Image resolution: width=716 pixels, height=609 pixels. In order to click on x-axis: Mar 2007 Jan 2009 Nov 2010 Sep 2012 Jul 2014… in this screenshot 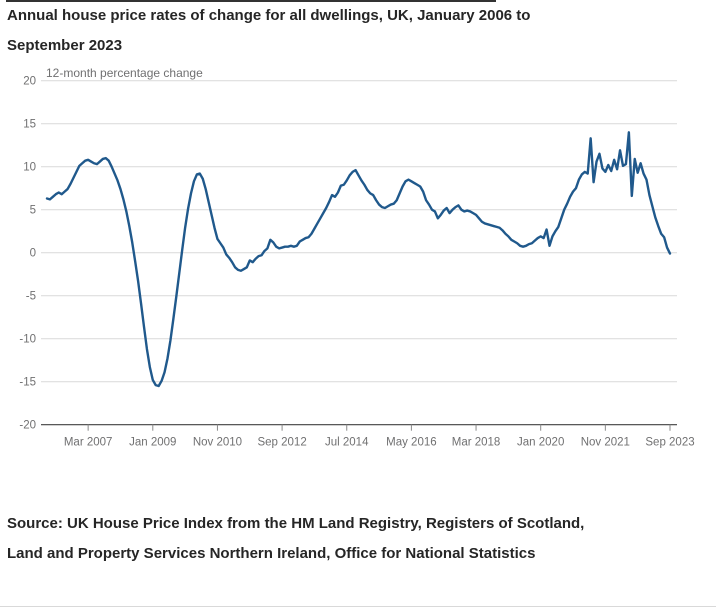, I will do `click(379, 436)`.